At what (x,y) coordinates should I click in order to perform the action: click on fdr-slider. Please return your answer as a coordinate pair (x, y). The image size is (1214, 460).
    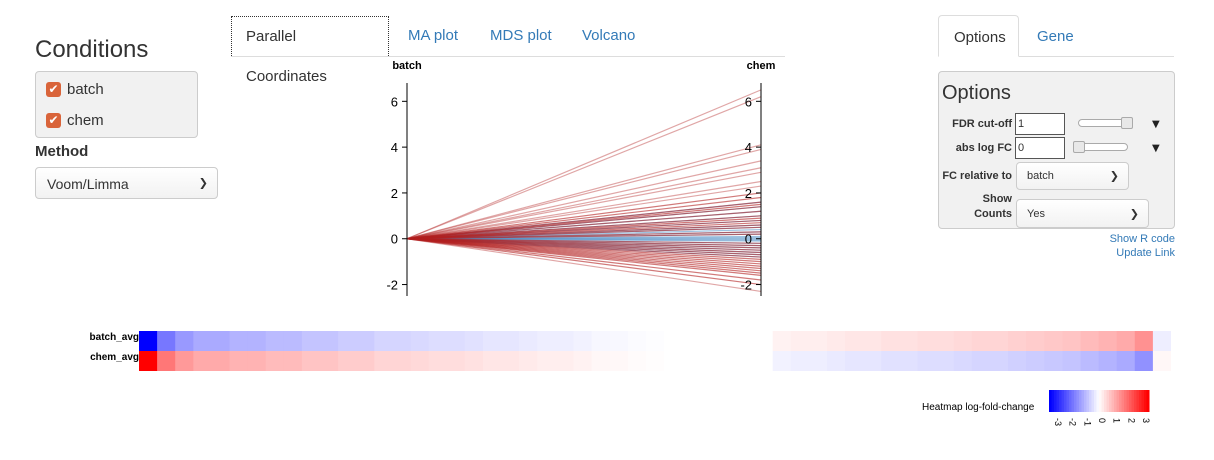
    Looking at the image, I should click on (1105, 123).